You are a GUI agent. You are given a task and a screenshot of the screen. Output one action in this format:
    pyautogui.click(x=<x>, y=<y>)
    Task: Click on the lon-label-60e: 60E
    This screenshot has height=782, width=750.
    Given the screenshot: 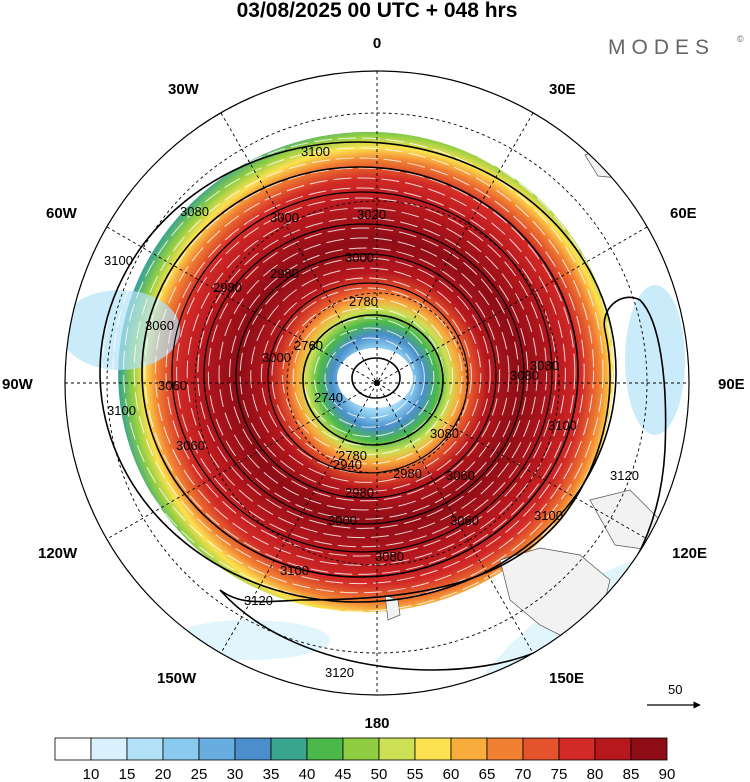 What is the action you would take?
    pyautogui.click(x=683, y=213)
    